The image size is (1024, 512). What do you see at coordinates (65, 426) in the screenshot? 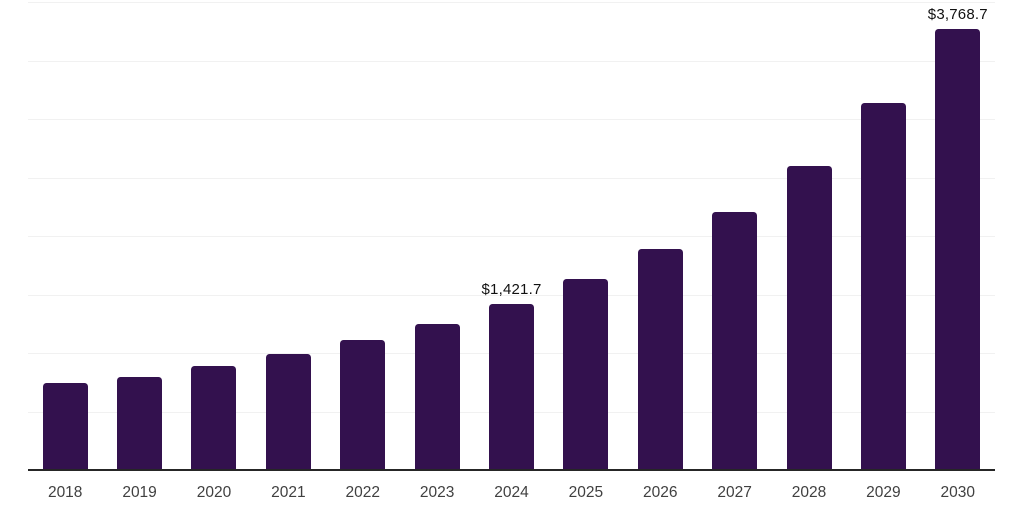
I see `bar-2018` at bounding box center [65, 426].